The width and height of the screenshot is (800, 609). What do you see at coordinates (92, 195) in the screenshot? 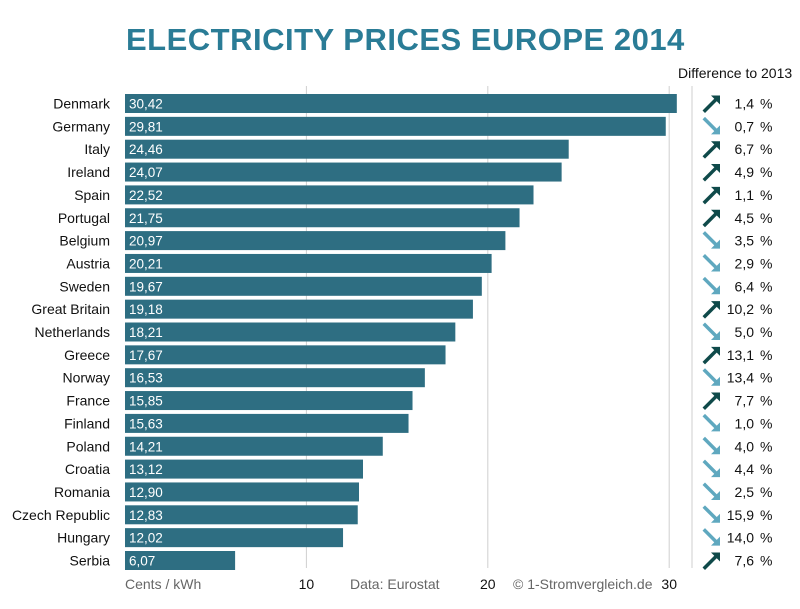
I see `category-label: Spain` at bounding box center [92, 195].